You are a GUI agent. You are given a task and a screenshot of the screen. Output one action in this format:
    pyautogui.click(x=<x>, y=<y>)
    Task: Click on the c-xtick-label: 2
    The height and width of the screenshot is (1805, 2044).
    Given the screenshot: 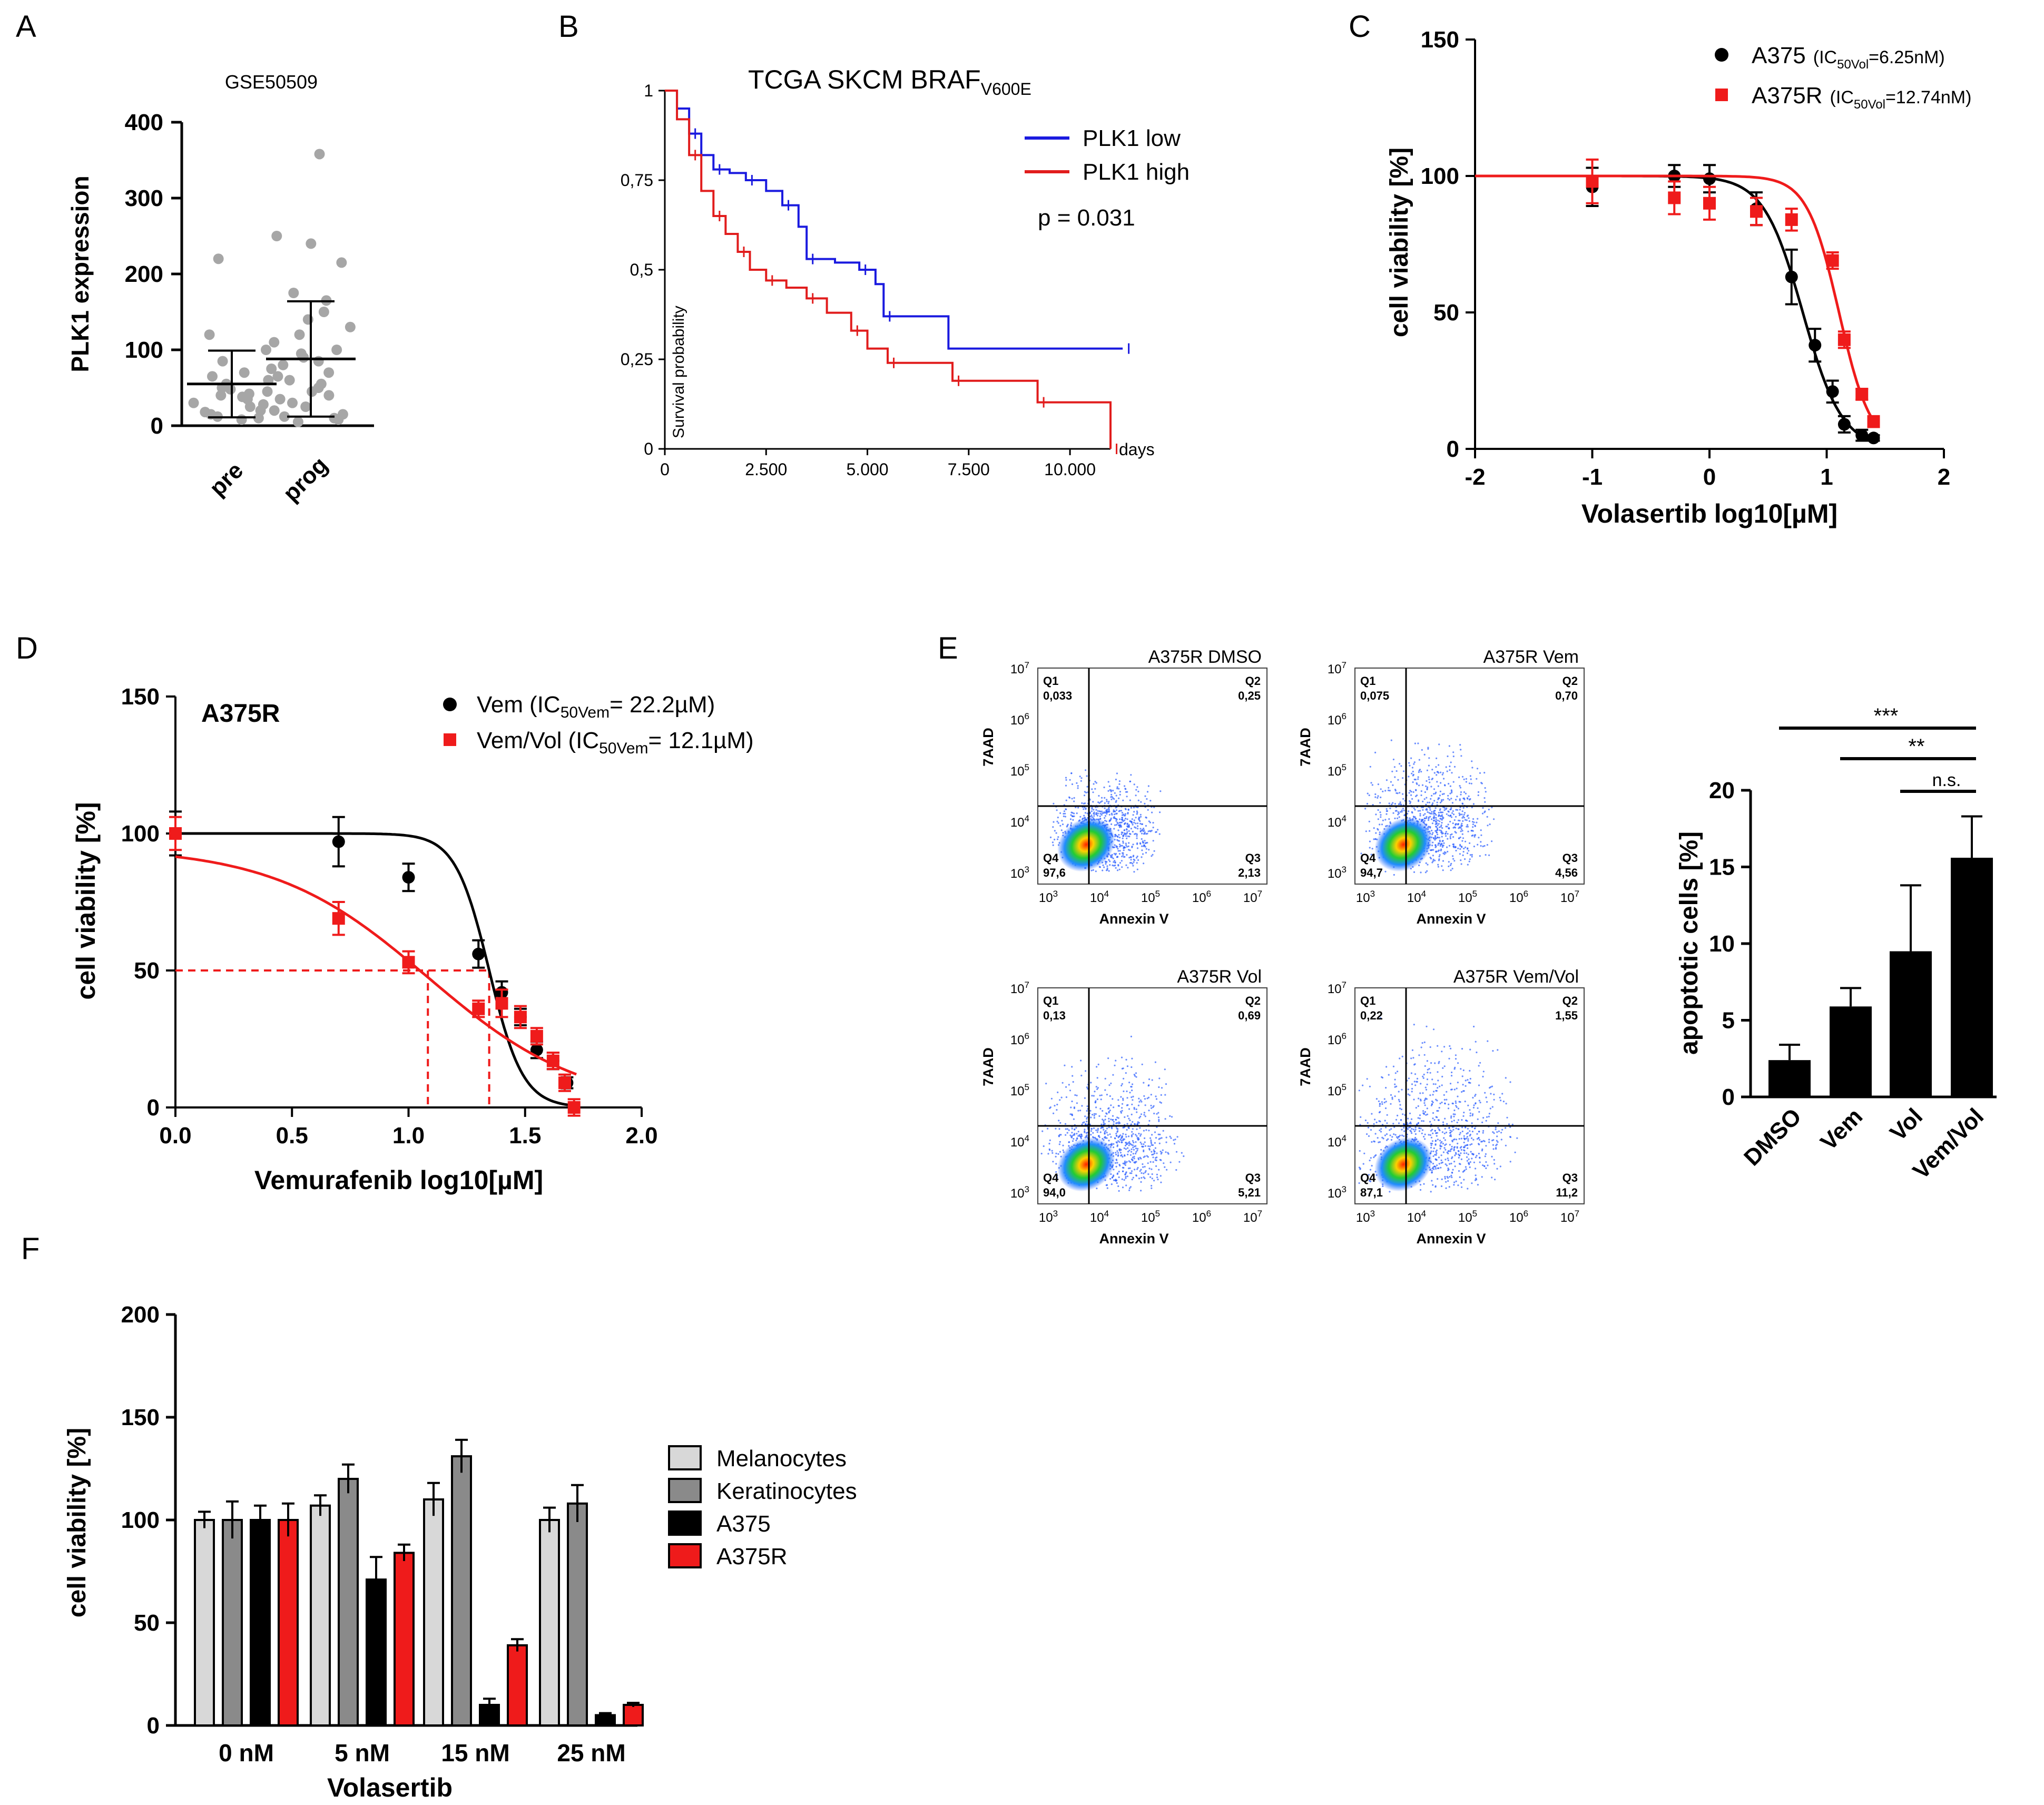 What is the action you would take?
    pyautogui.click(x=1944, y=477)
    